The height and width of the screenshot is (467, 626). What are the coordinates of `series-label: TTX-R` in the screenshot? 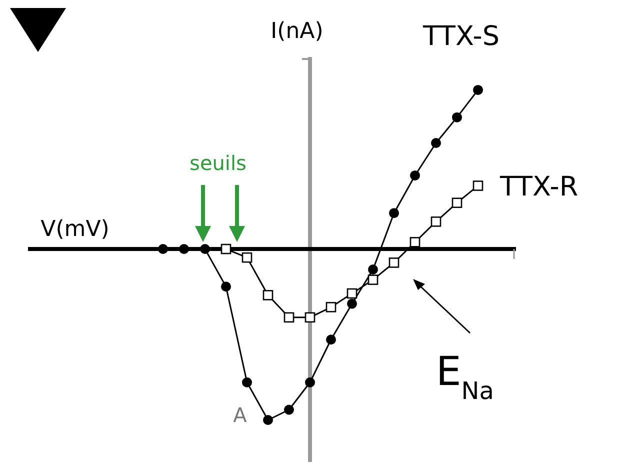 It's located at (538, 187).